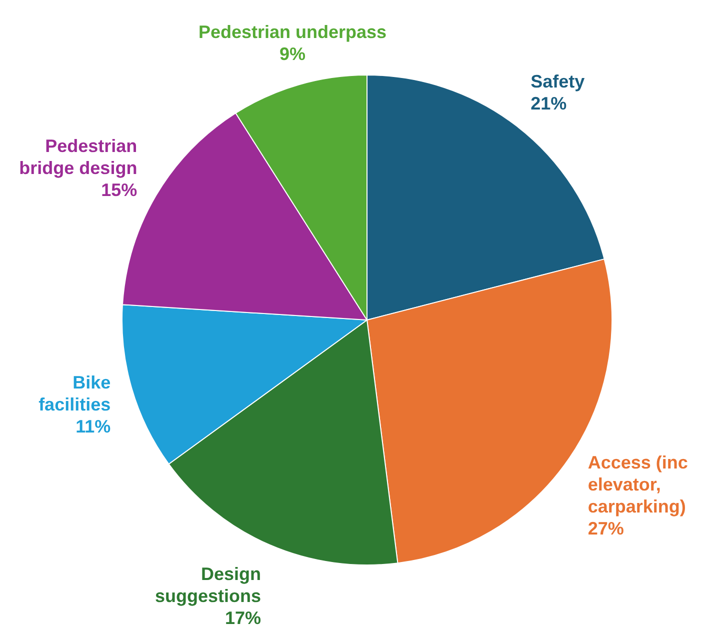  I want to click on slice-label: Pedestrian underpass, so click(292, 32).